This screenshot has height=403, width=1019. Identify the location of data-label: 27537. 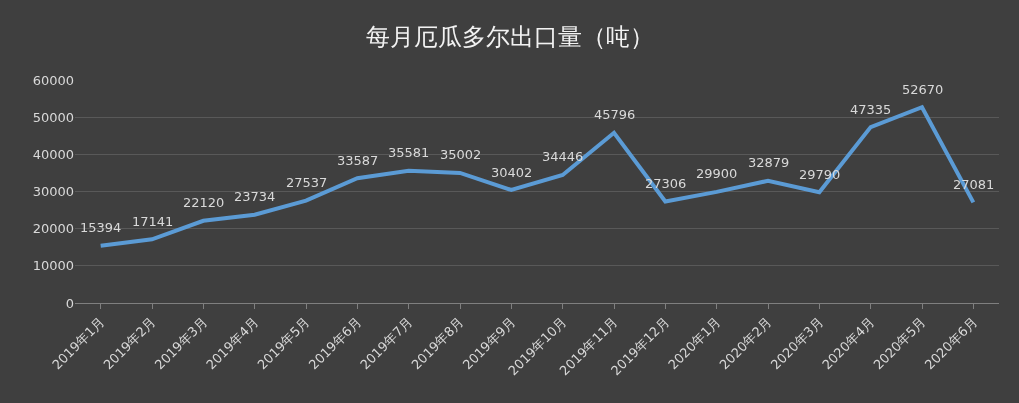
(307, 182).